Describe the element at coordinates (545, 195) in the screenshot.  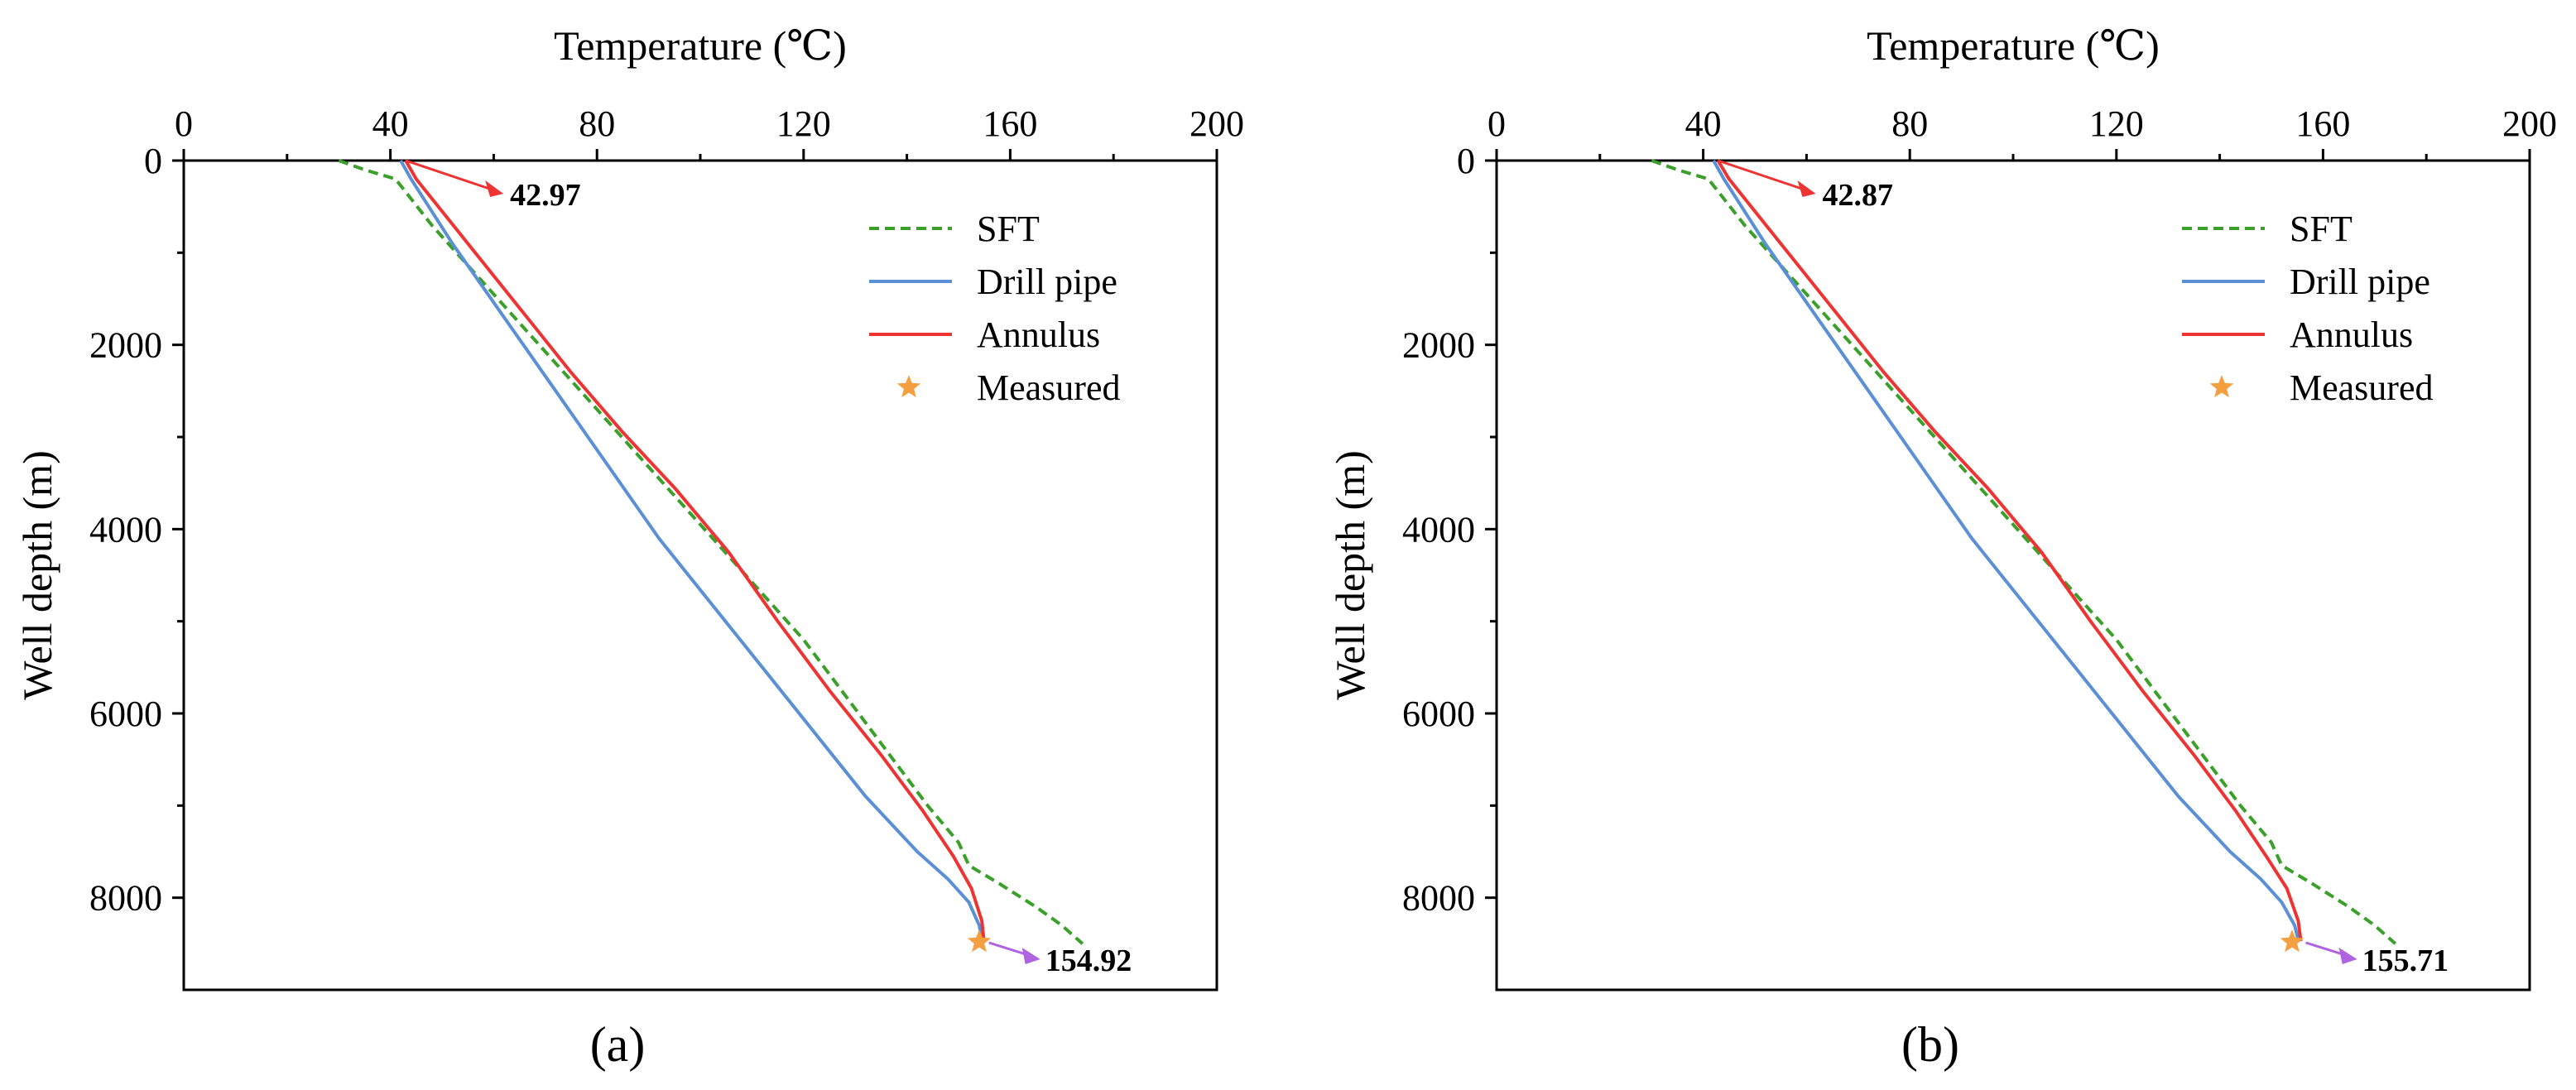
I see `annotation-label: 42.97` at that location.